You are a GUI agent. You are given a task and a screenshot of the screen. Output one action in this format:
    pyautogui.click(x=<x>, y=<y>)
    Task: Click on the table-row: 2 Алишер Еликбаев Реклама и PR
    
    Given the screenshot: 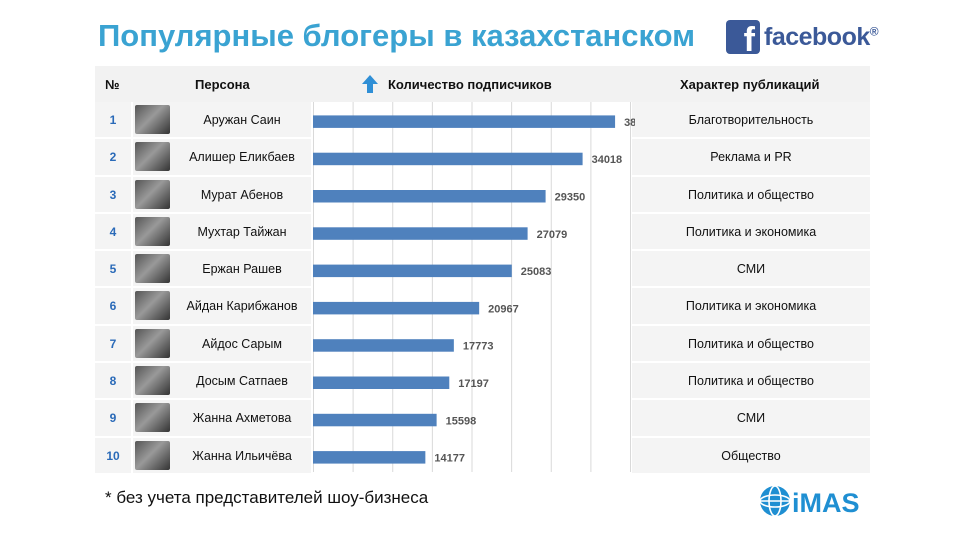 What is the action you would take?
    pyautogui.click(x=482, y=157)
    